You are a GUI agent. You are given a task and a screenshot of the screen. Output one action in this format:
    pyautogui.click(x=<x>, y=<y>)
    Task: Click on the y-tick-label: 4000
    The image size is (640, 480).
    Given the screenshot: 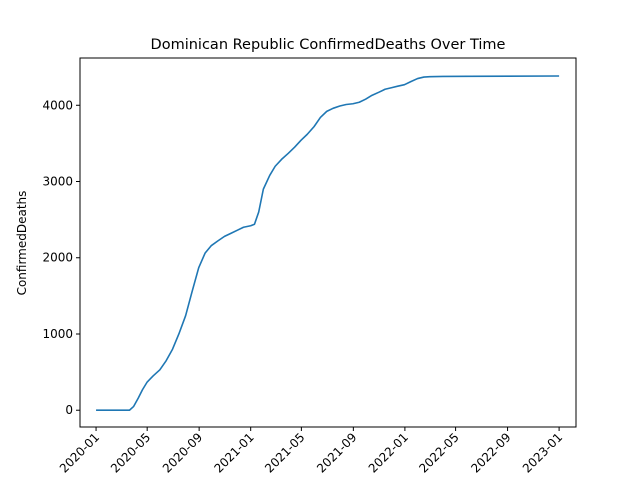 What is the action you would take?
    pyautogui.click(x=57, y=105)
    